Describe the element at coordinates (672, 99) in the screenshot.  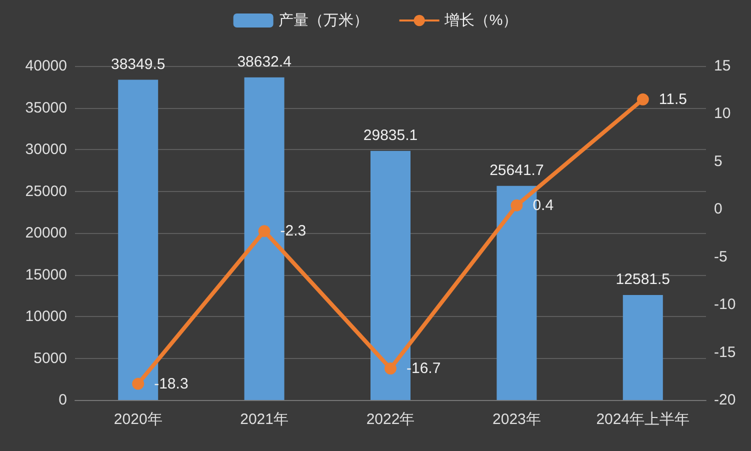
I see `data-label: 11.5` at that location.